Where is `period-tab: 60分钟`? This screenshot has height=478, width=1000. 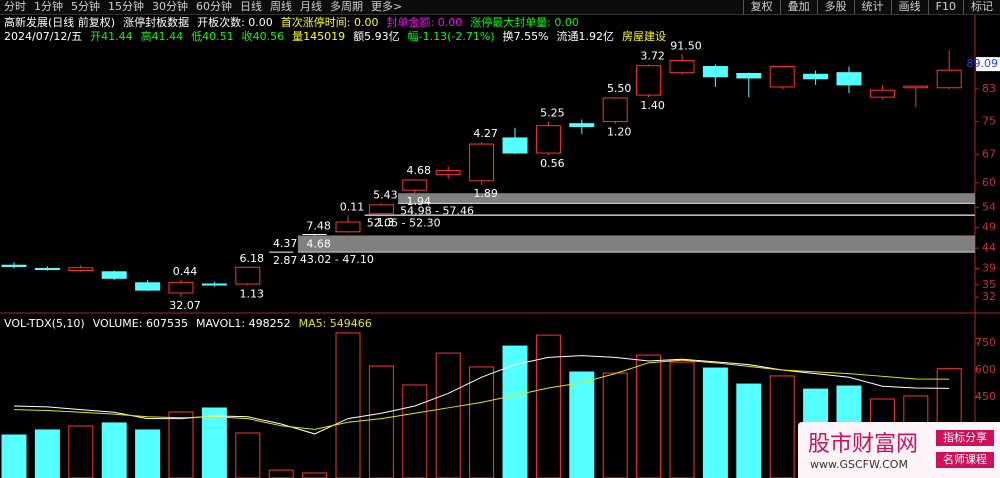 period-tab: 60分钟 is located at coordinates (214, 6).